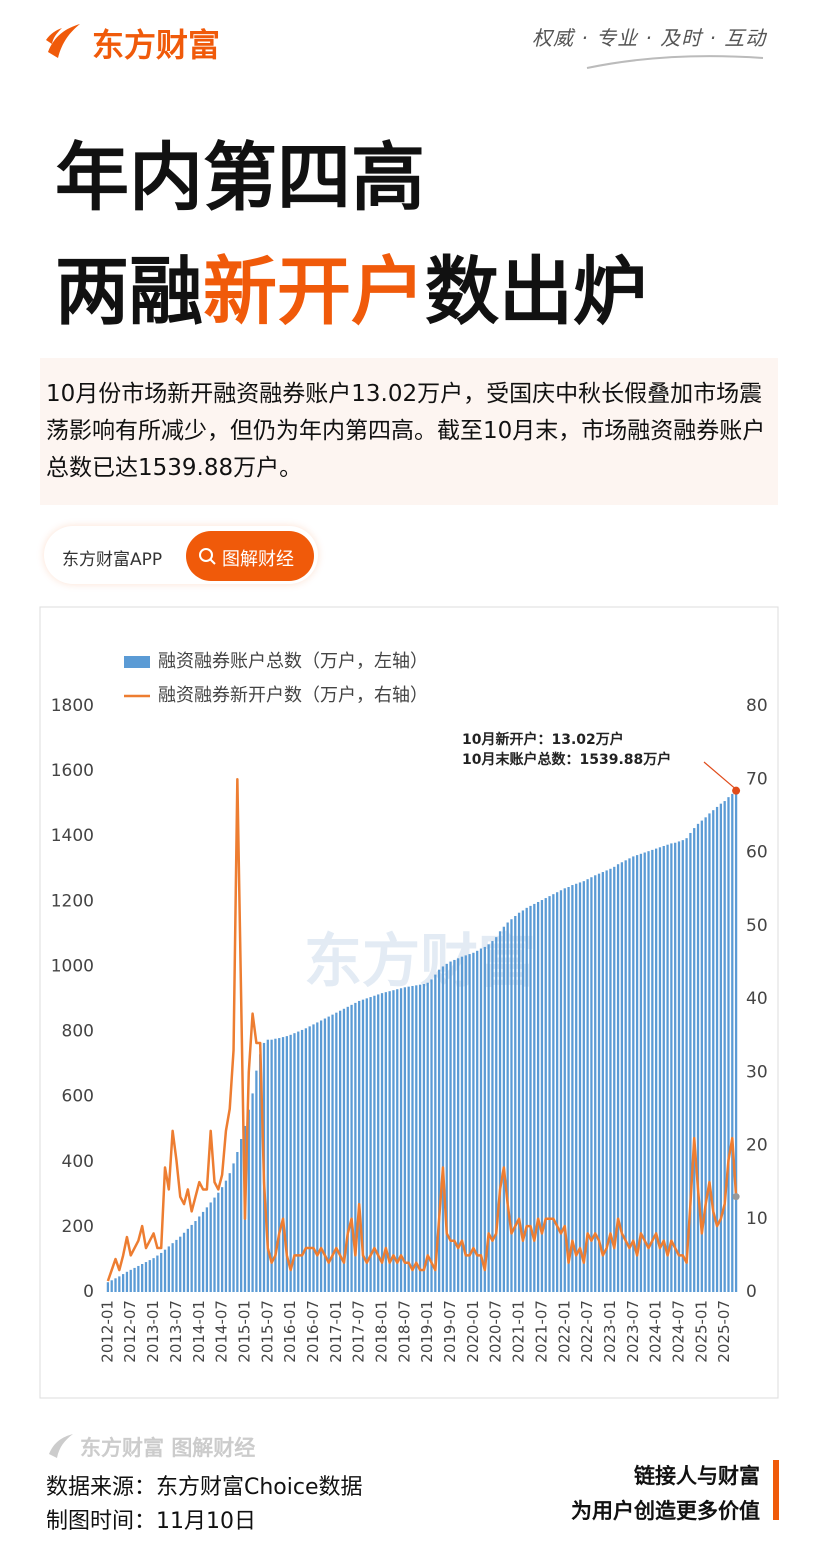 This screenshot has height=1551, width=820. I want to click on footer-logo-brand: 东方财富, so click(122, 1448).